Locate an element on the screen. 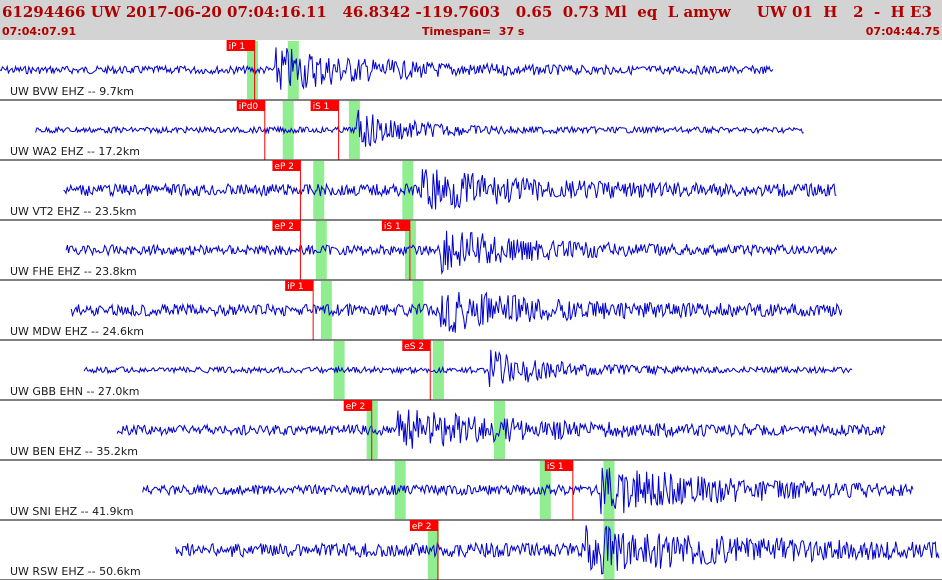  trace-row: iP 1 UW MDW EHZ -- 24.6km is located at coordinates (471, 310).